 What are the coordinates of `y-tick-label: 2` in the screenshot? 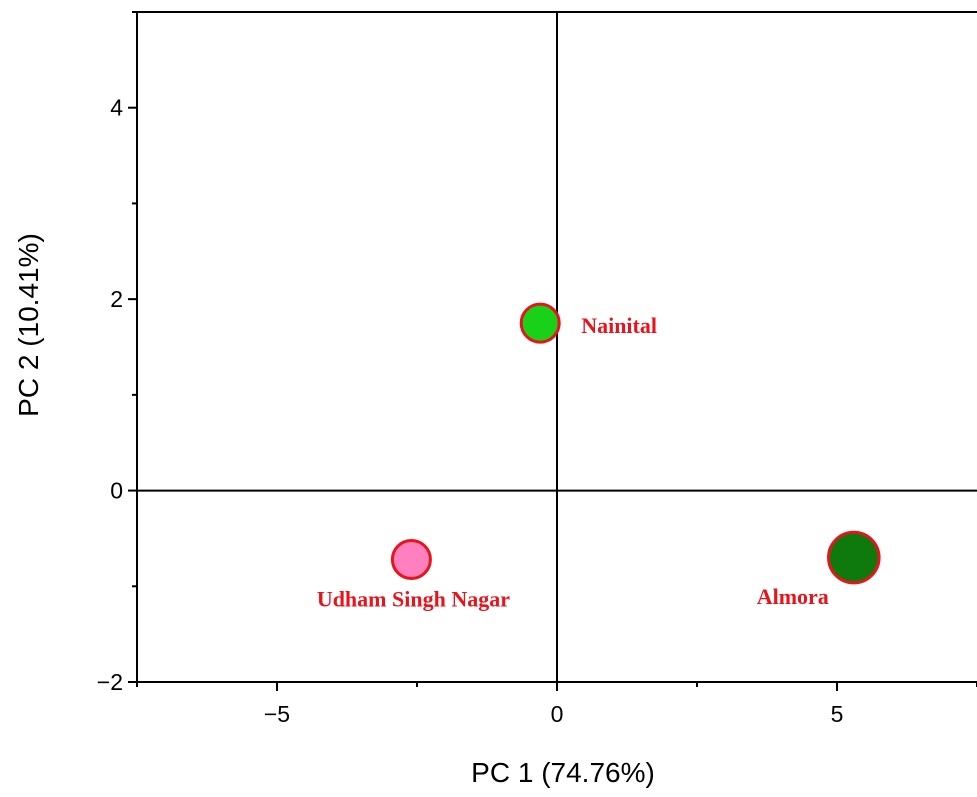 It's located at (116, 299).